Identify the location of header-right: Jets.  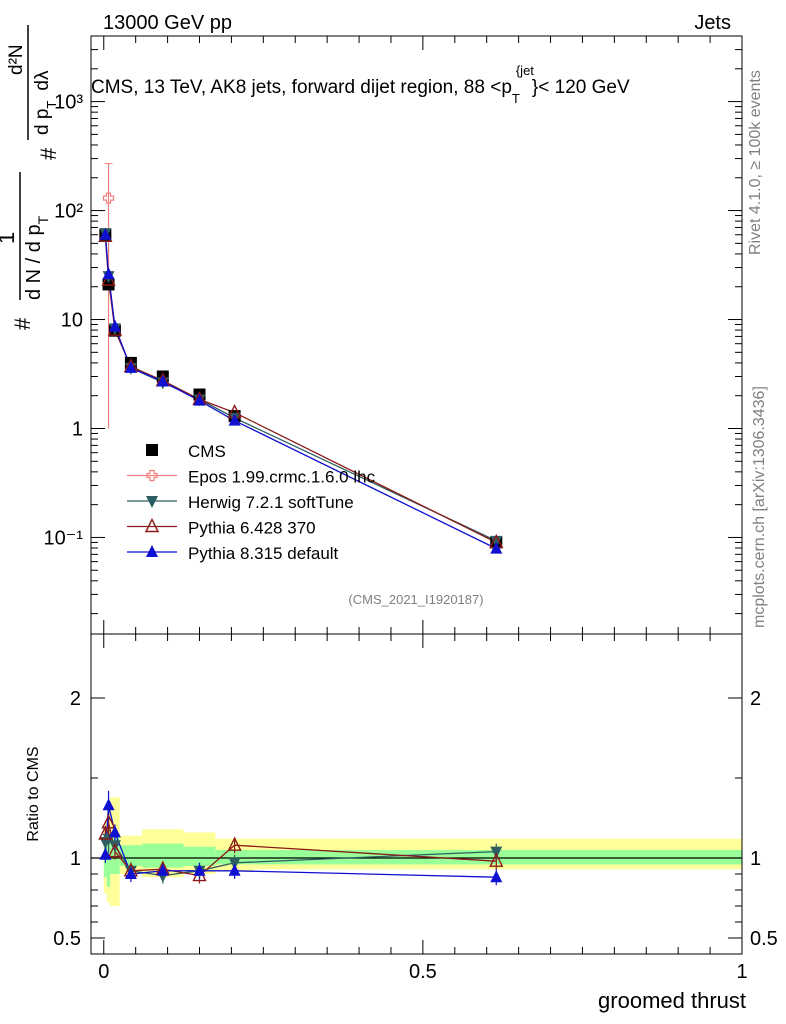
(712, 23).